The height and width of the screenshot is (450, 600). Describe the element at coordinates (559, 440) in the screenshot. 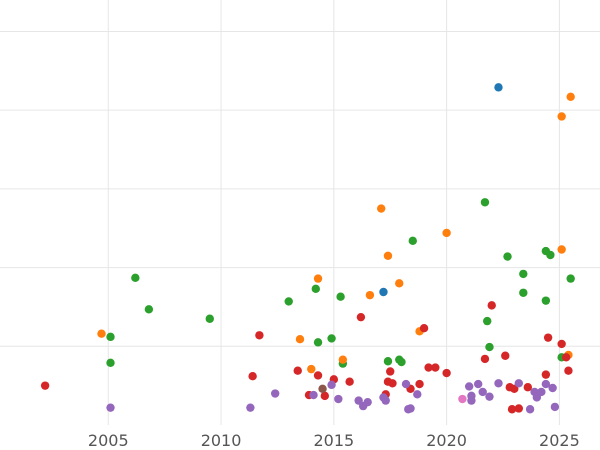

I see `x-tick-label: 2025` at that location.